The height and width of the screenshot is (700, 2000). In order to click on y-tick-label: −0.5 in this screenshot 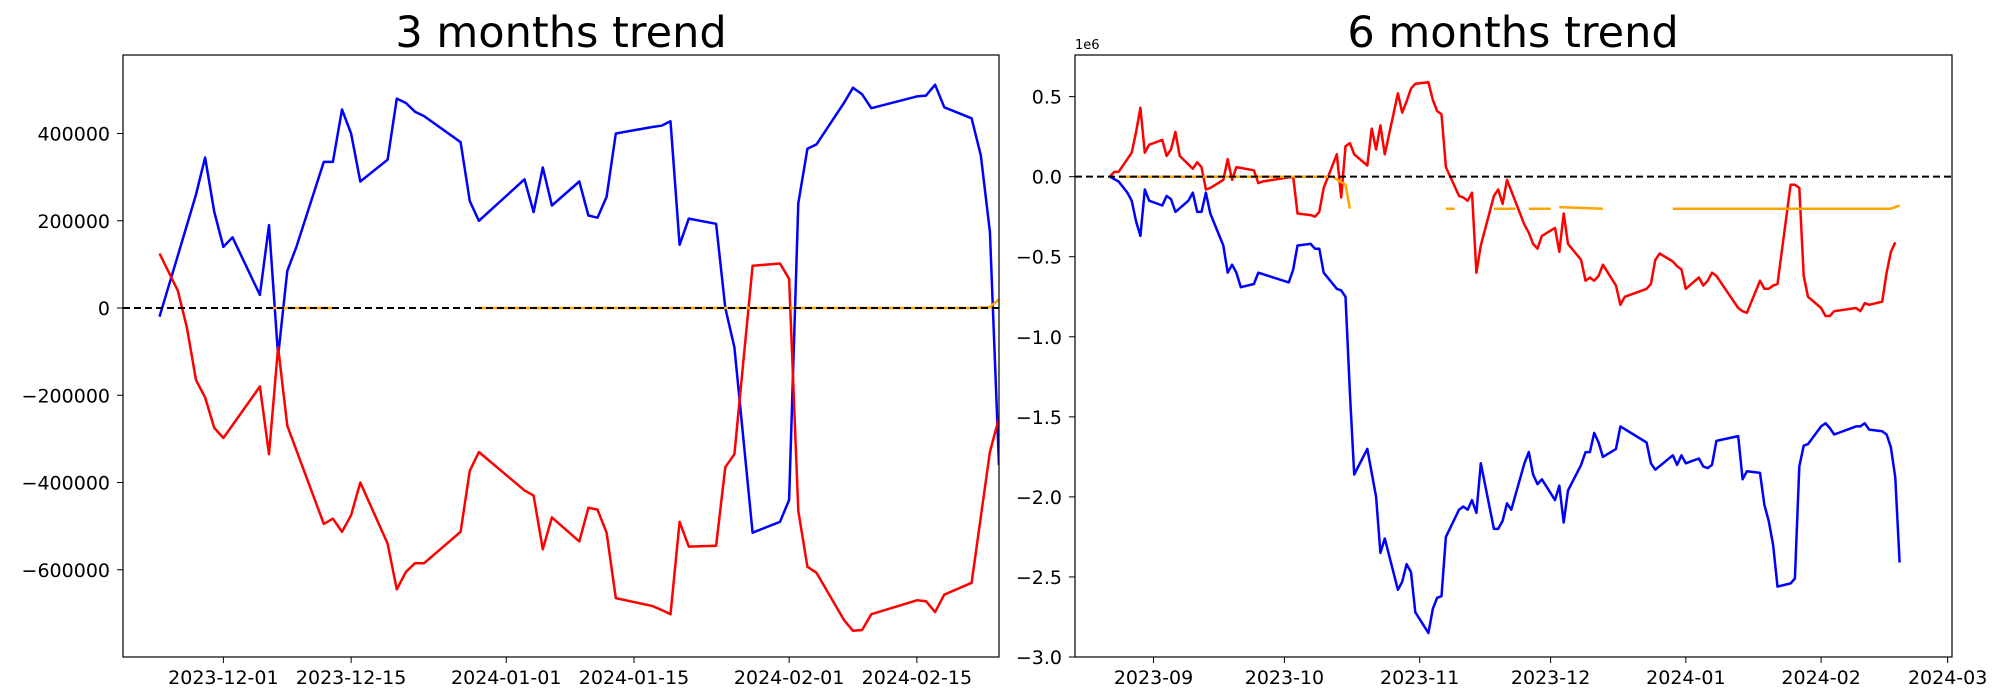, I will do `click(1039, 258)`.